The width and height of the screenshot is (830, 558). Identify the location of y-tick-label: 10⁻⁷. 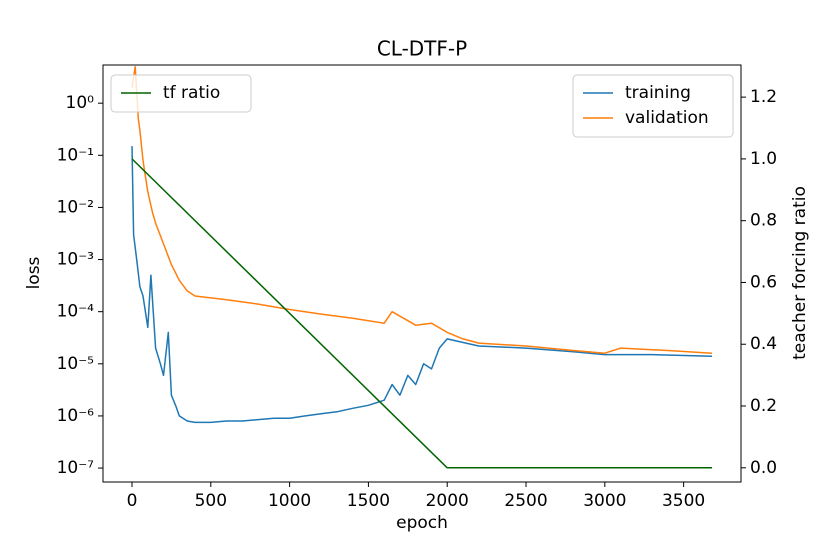
(76, 468).